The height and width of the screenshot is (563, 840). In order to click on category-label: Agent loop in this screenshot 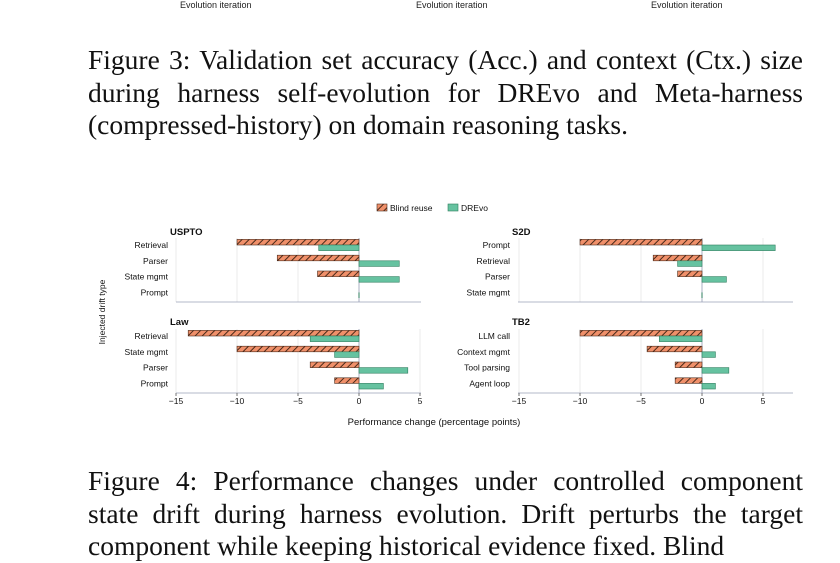, I will do `click(489, 383)`.